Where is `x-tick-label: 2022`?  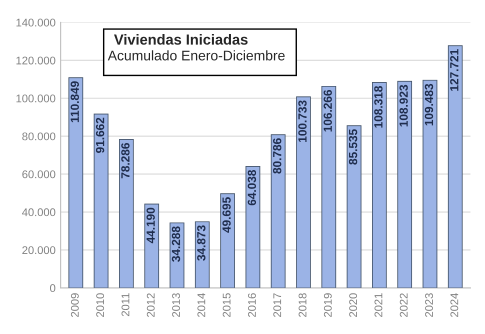
x-tick-label: 2022 is located at coordinates (404, 305).